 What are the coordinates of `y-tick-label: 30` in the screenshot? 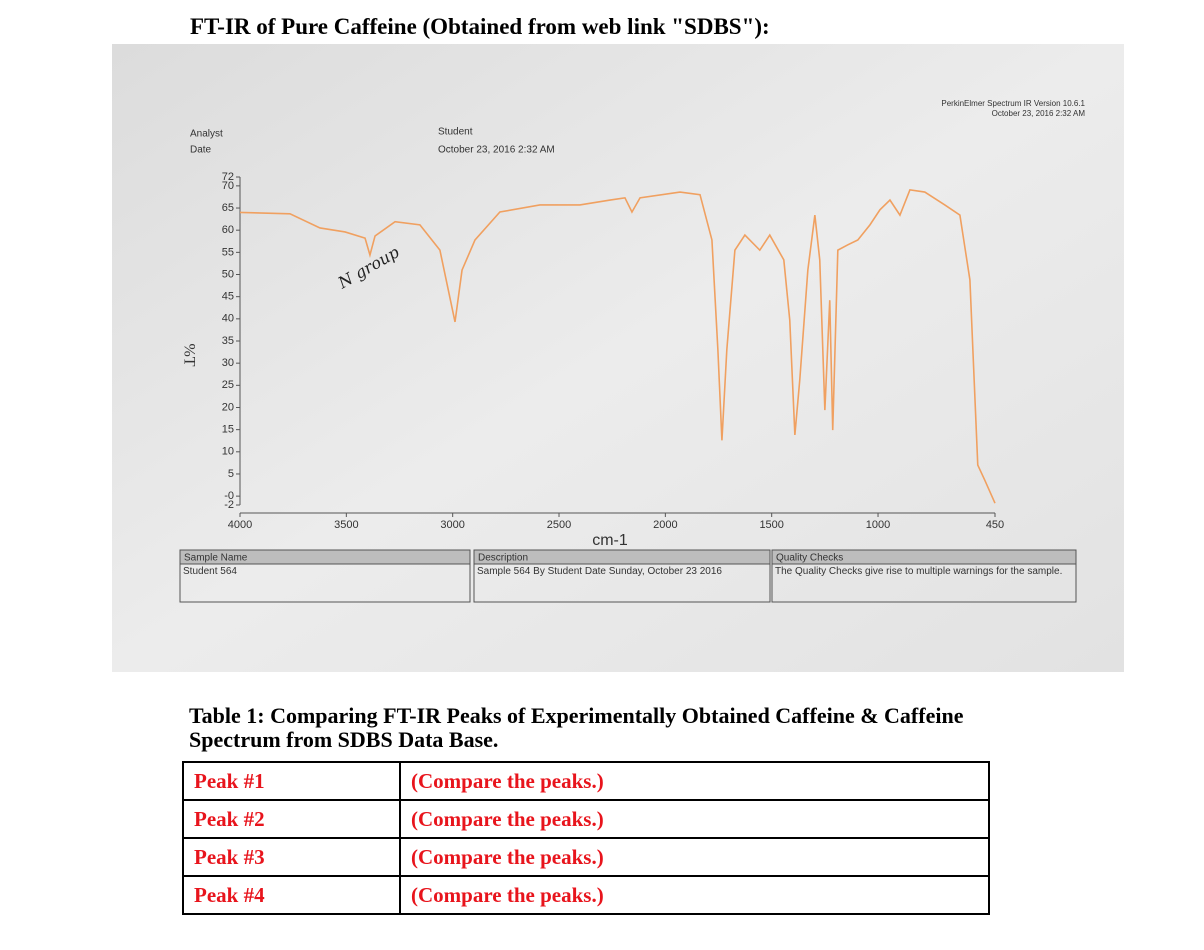 It's located at (228, 363).